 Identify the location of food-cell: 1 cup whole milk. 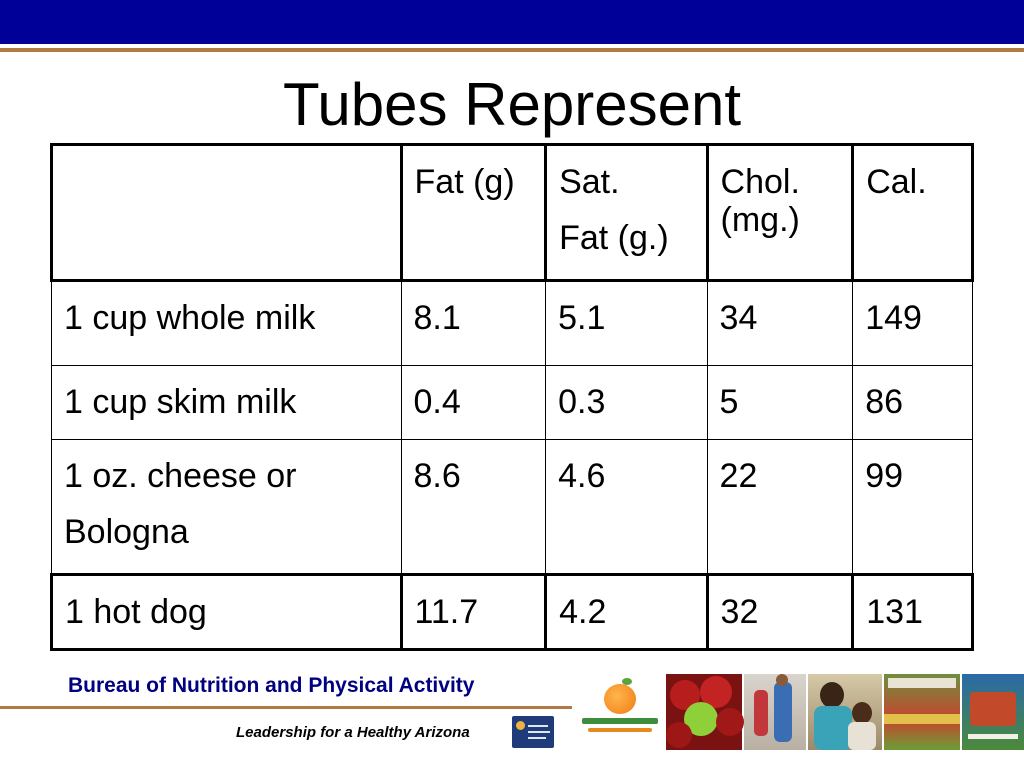
(226, 323).